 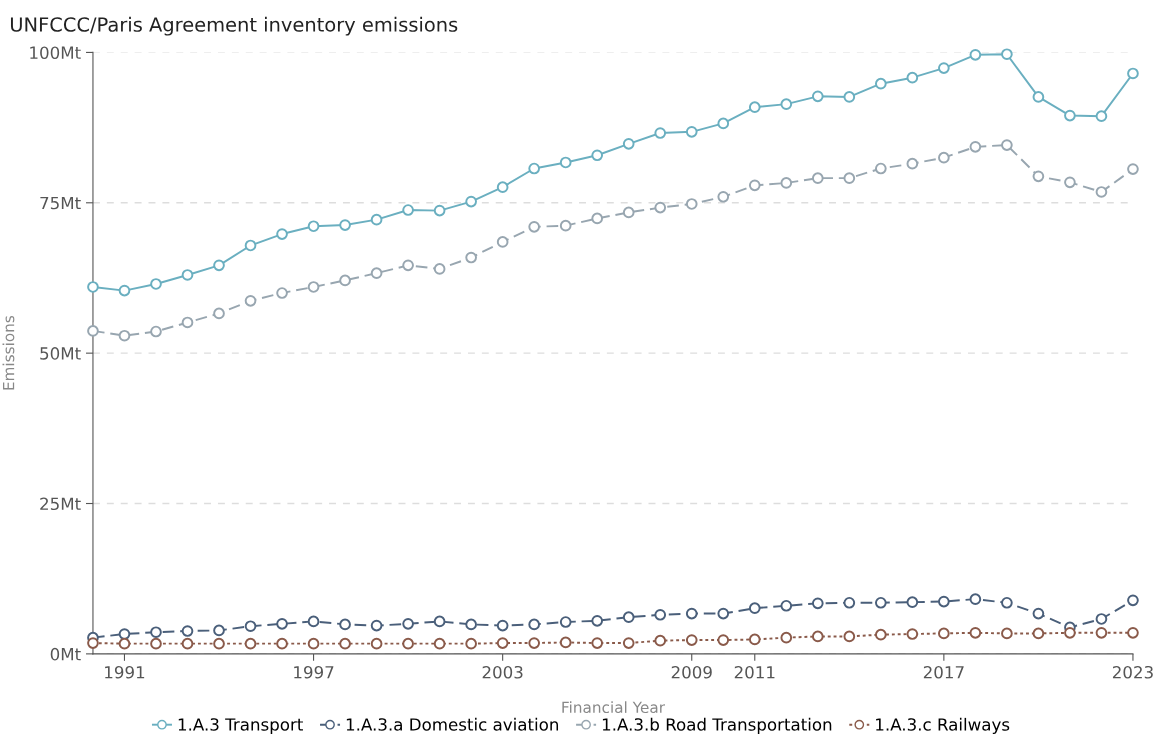 What do you see at coordinates (60, 504) in the screenshot?
I see `y-tick-label: 25Mt` at bounding box center [60, 504].